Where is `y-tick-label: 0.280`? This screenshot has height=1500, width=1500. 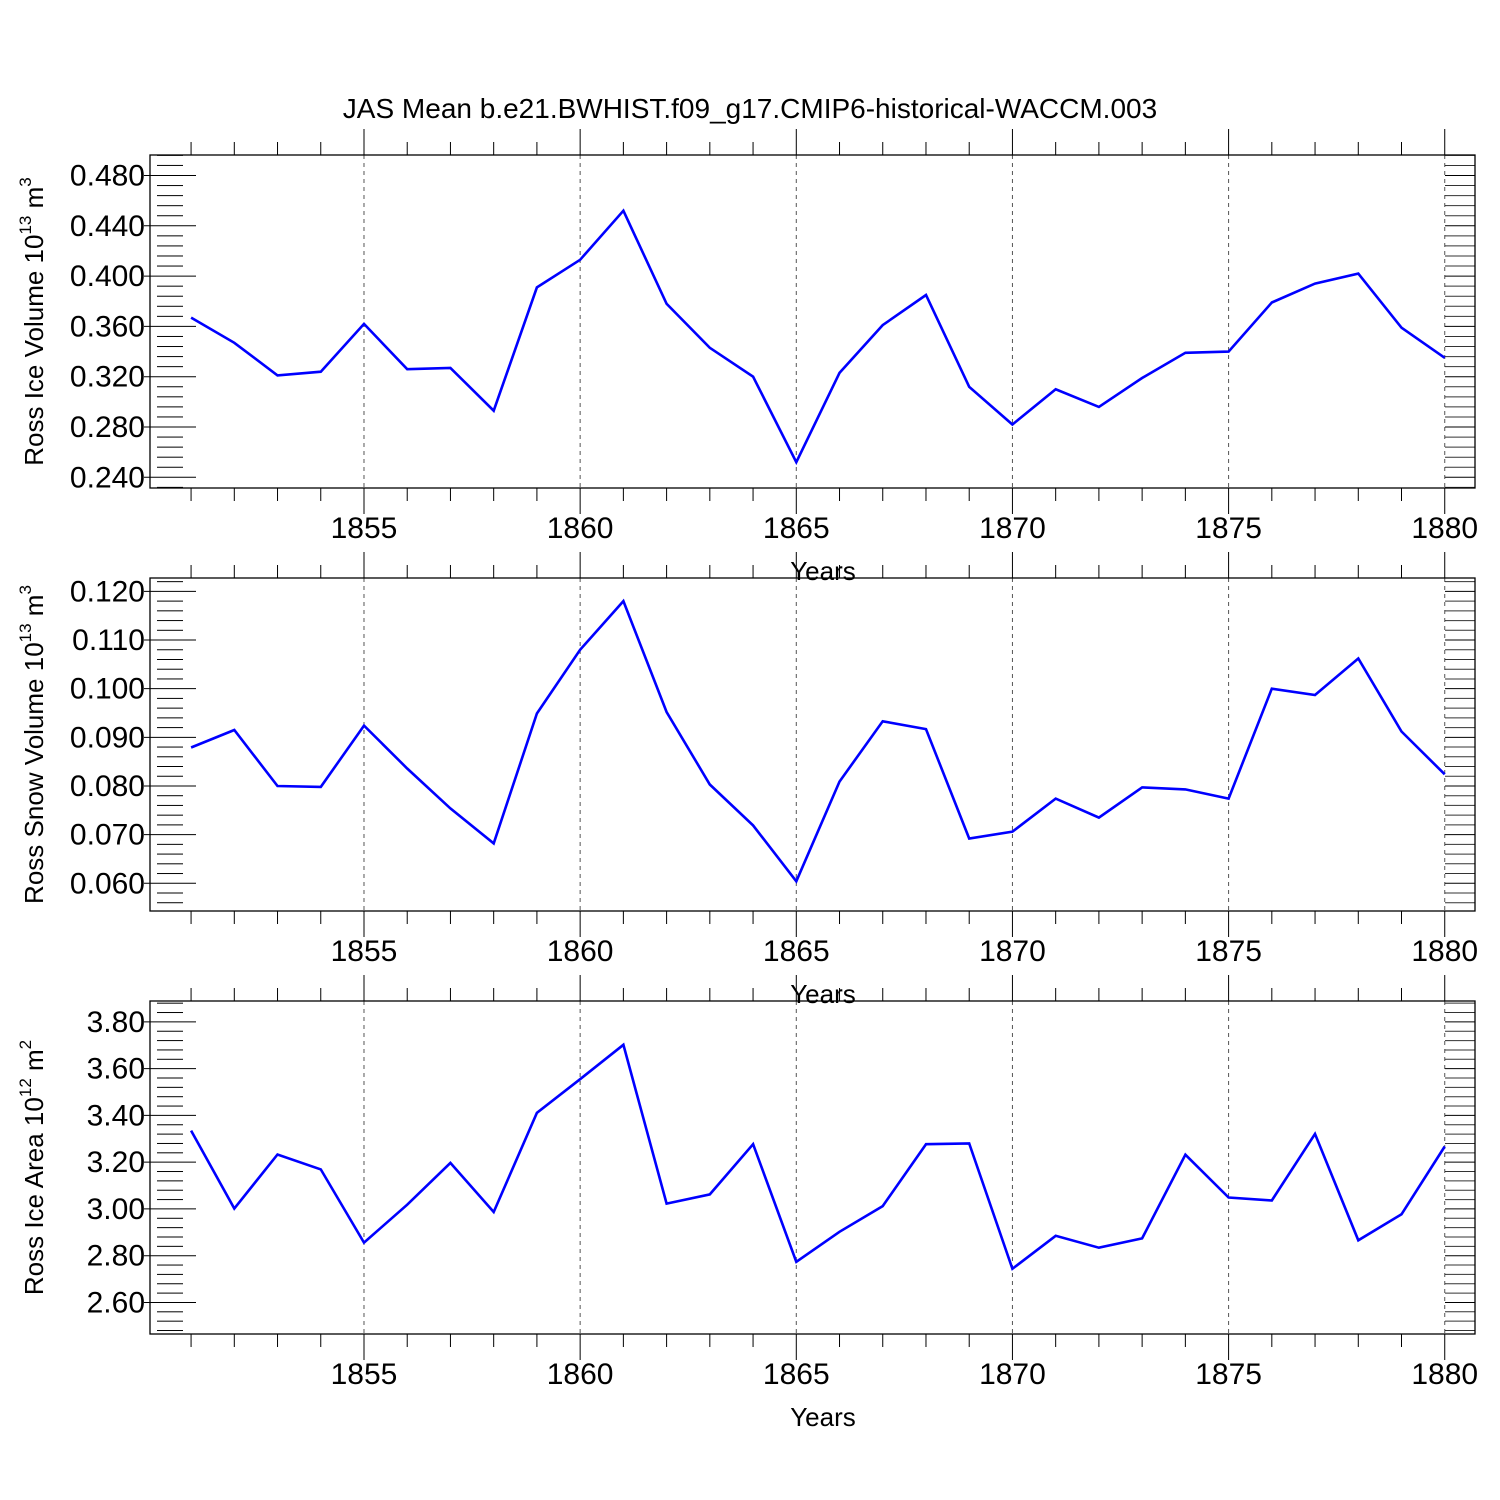 y-tick-label: 0.280 is located at coordinates (107, 427).